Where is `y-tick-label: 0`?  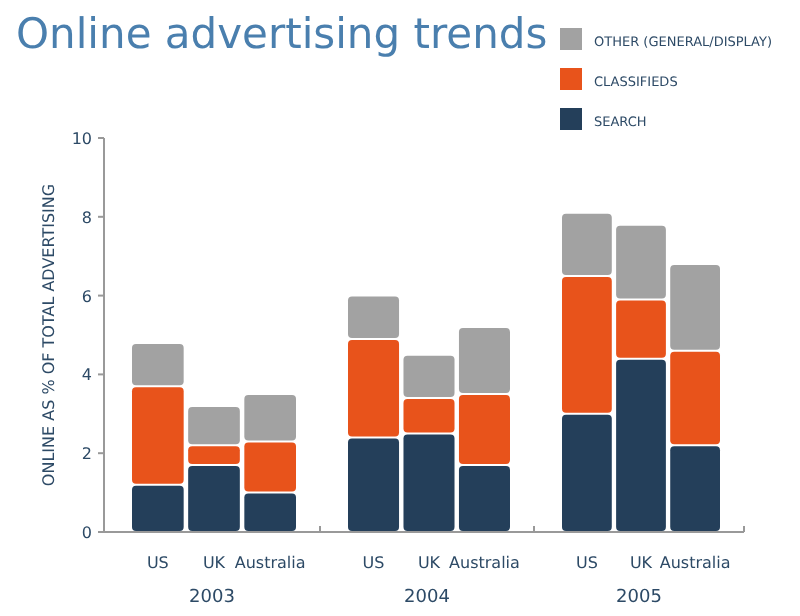
y-tick-label: 0 is located at coordinates (86, 533).